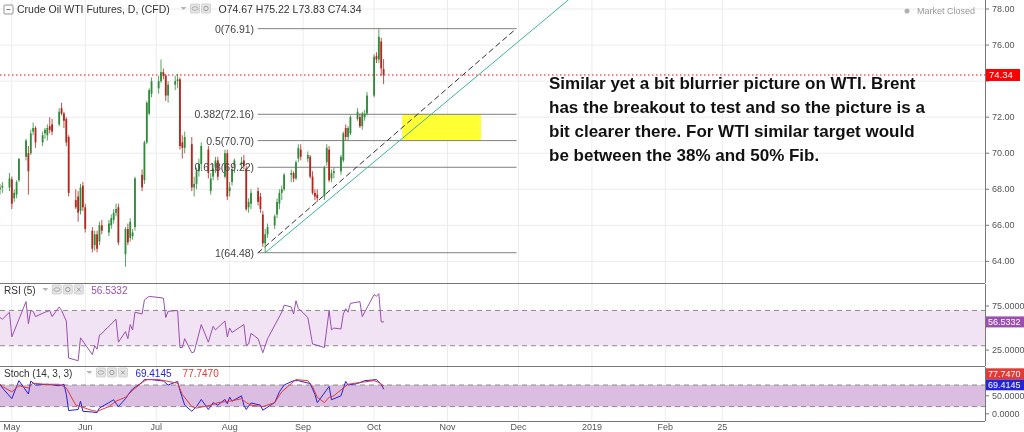 This screenshot has width=1024, height=432. Describe the element at coordinates (448, 427) in the screenshot. I see `x-tick-label: Nov` at that location.